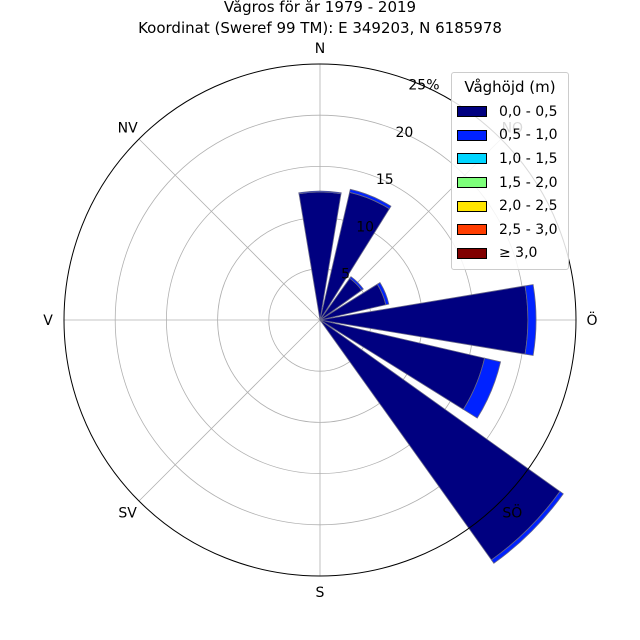 This screenshot has height=640, width=640. I want to click on legend-entry: ≥ 3,0, so click(510, 254).